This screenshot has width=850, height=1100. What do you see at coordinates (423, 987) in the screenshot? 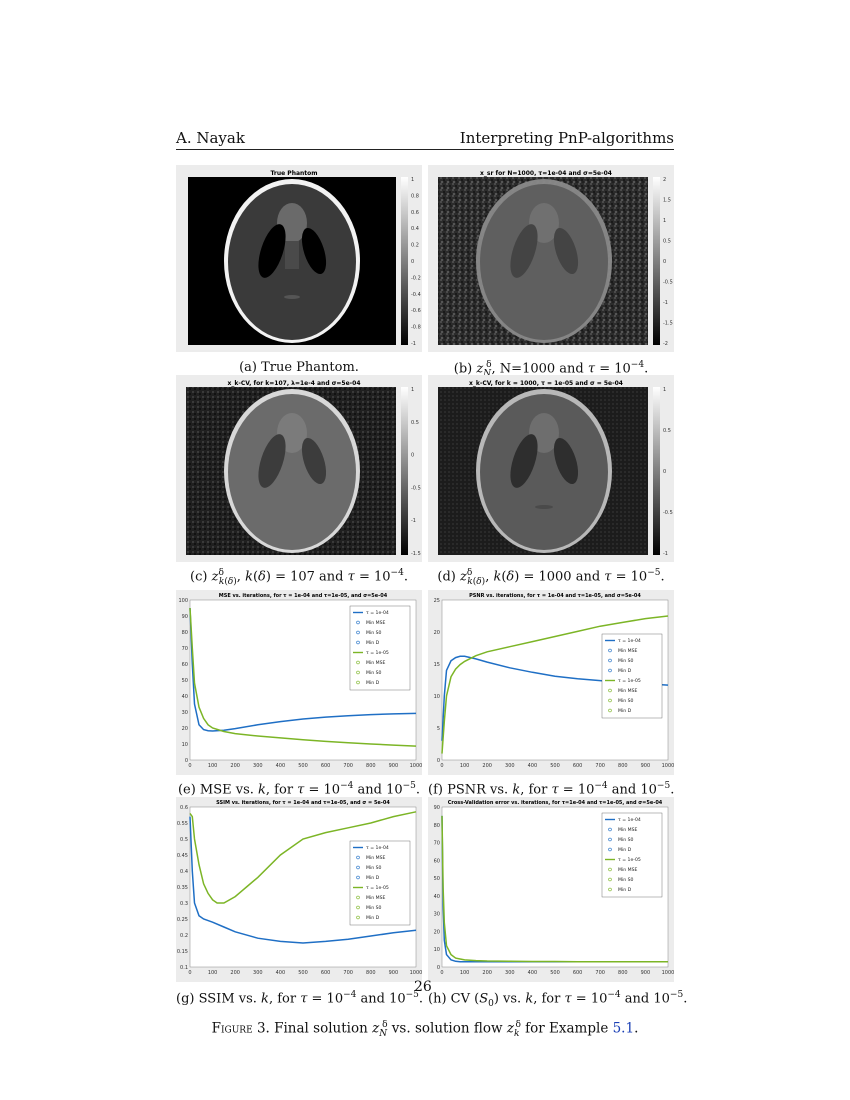
I see `page-number: 26` at bounding box center [423, 987].